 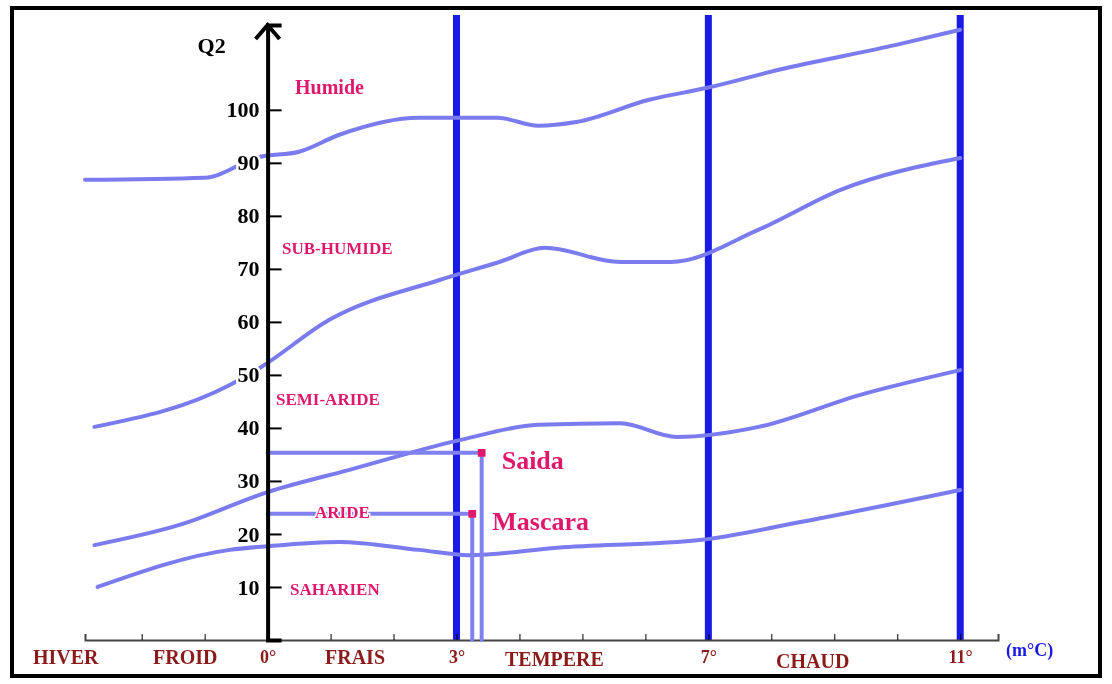 I want to click on annotation: SEMI-ARIDE, so click(x=328, y=399).